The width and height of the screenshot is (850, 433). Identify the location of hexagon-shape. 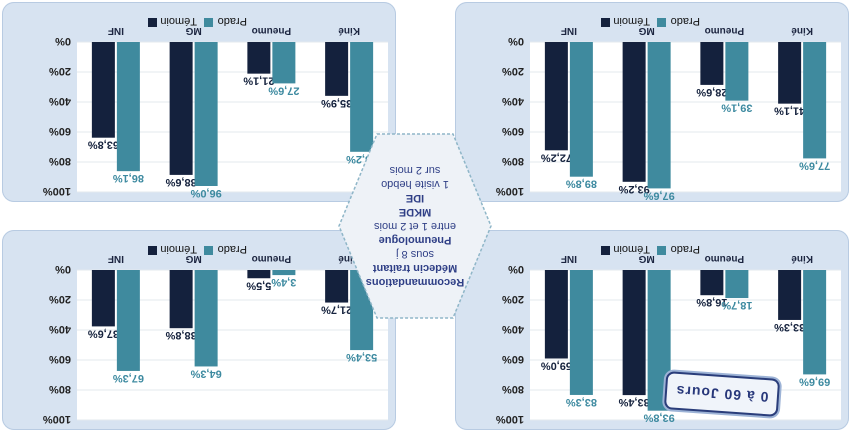
(415, 226).